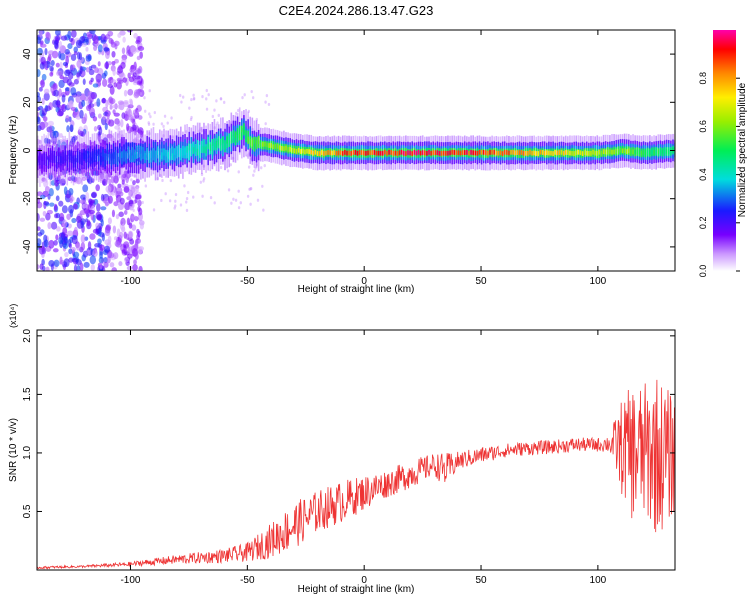 The height and width of the screenshot is (600, 750). Describe the element at coordinates (598, 281) in the screenshot. I see `x-tick-label: 100` at that location.